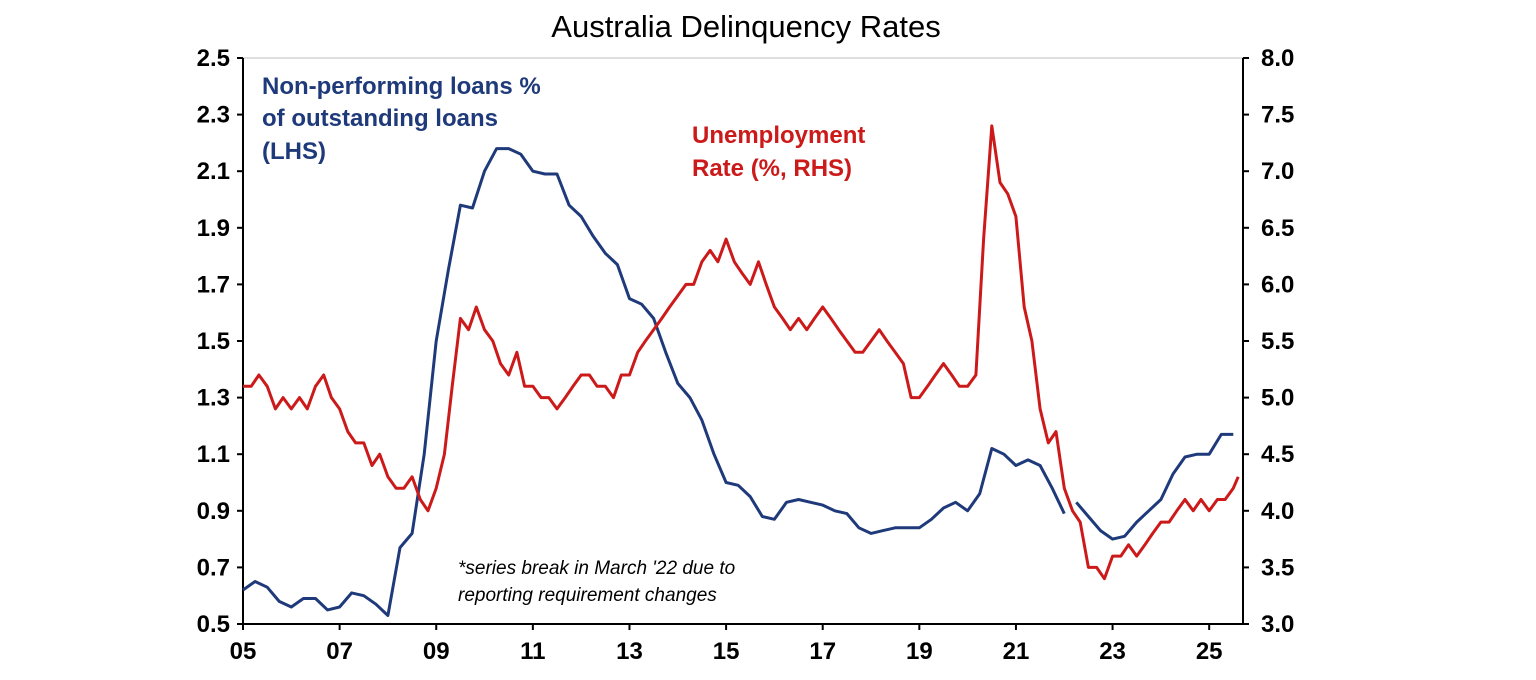 This screenshot has height=680, width=1536. I want to click on right-y-tick-label: 5.5, so click(1277, 341).